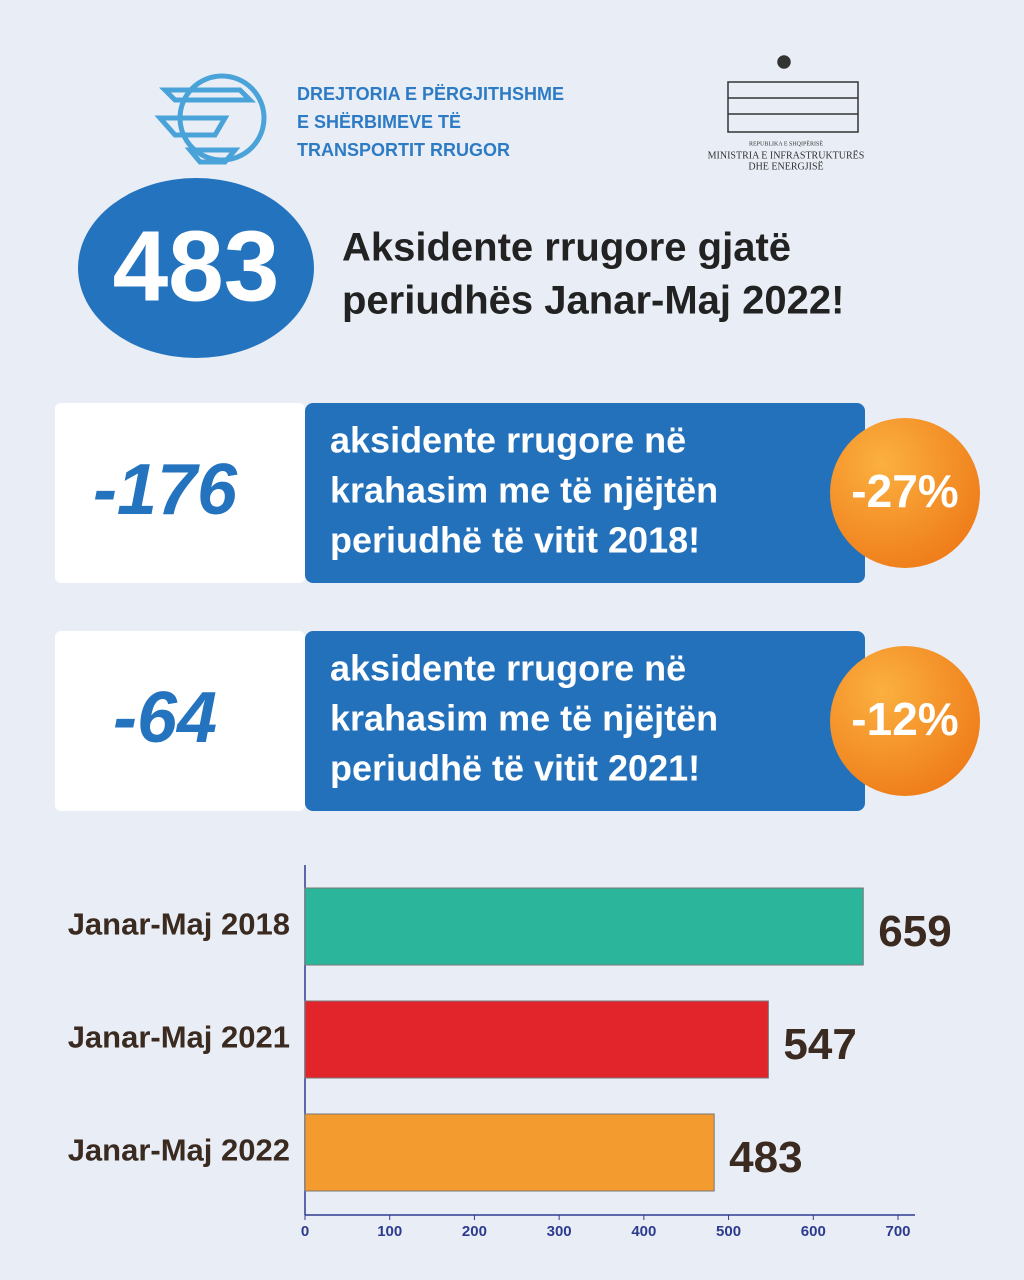 This screenshot has height=1280, width=1024. What do you see at coordinates (786, 155) in the screenshot?
I see `ministry-text: MINISTRIA E INFRASTRUKTURËS` at bounding box center [786, 155].